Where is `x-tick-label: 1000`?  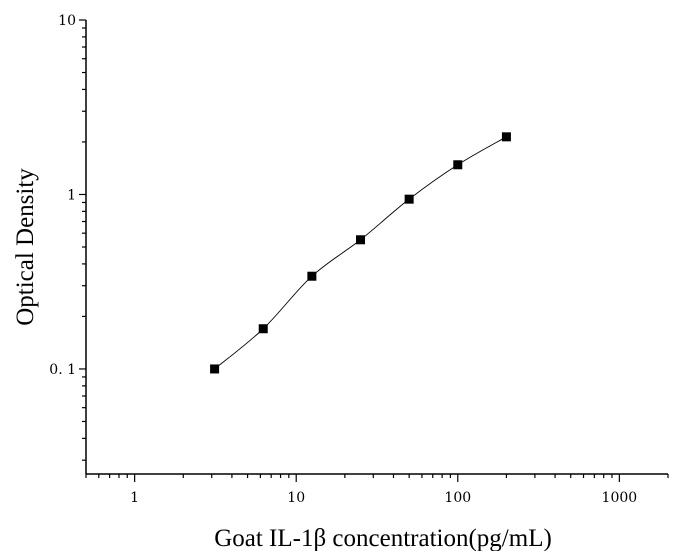
x-tick-label: 1000 is located at coordinates (620, 498).